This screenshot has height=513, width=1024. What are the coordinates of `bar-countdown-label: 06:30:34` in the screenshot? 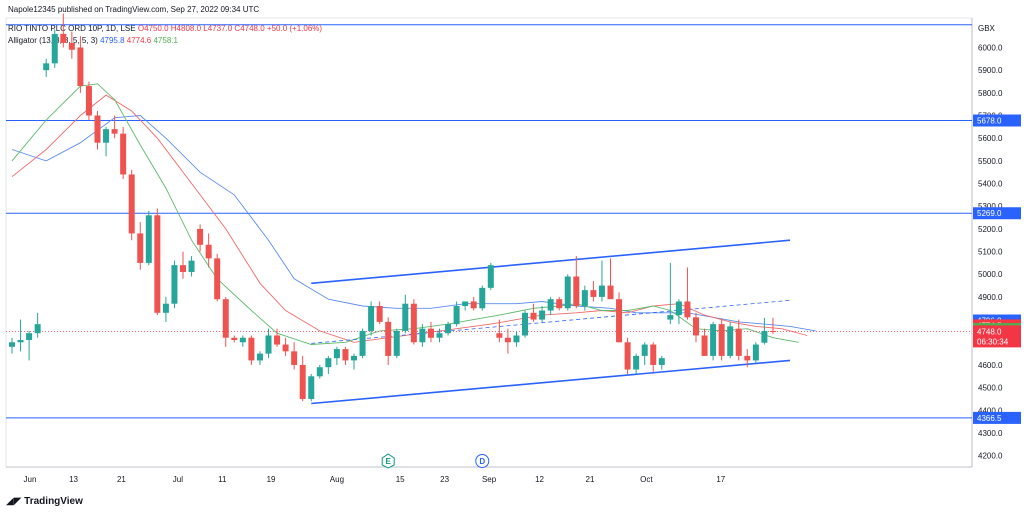 It's located at (993, 341).